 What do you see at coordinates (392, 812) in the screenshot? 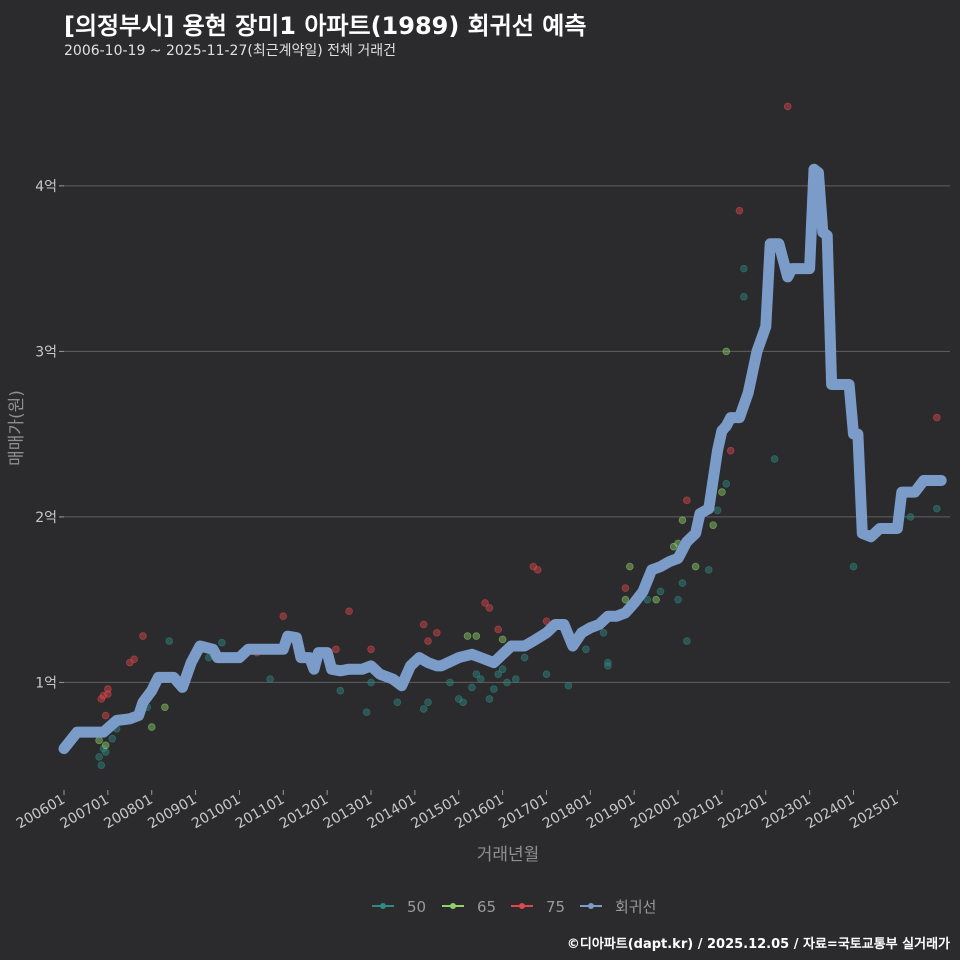
I see `x-tick-label: 201401` at bounding box center [392, 812].